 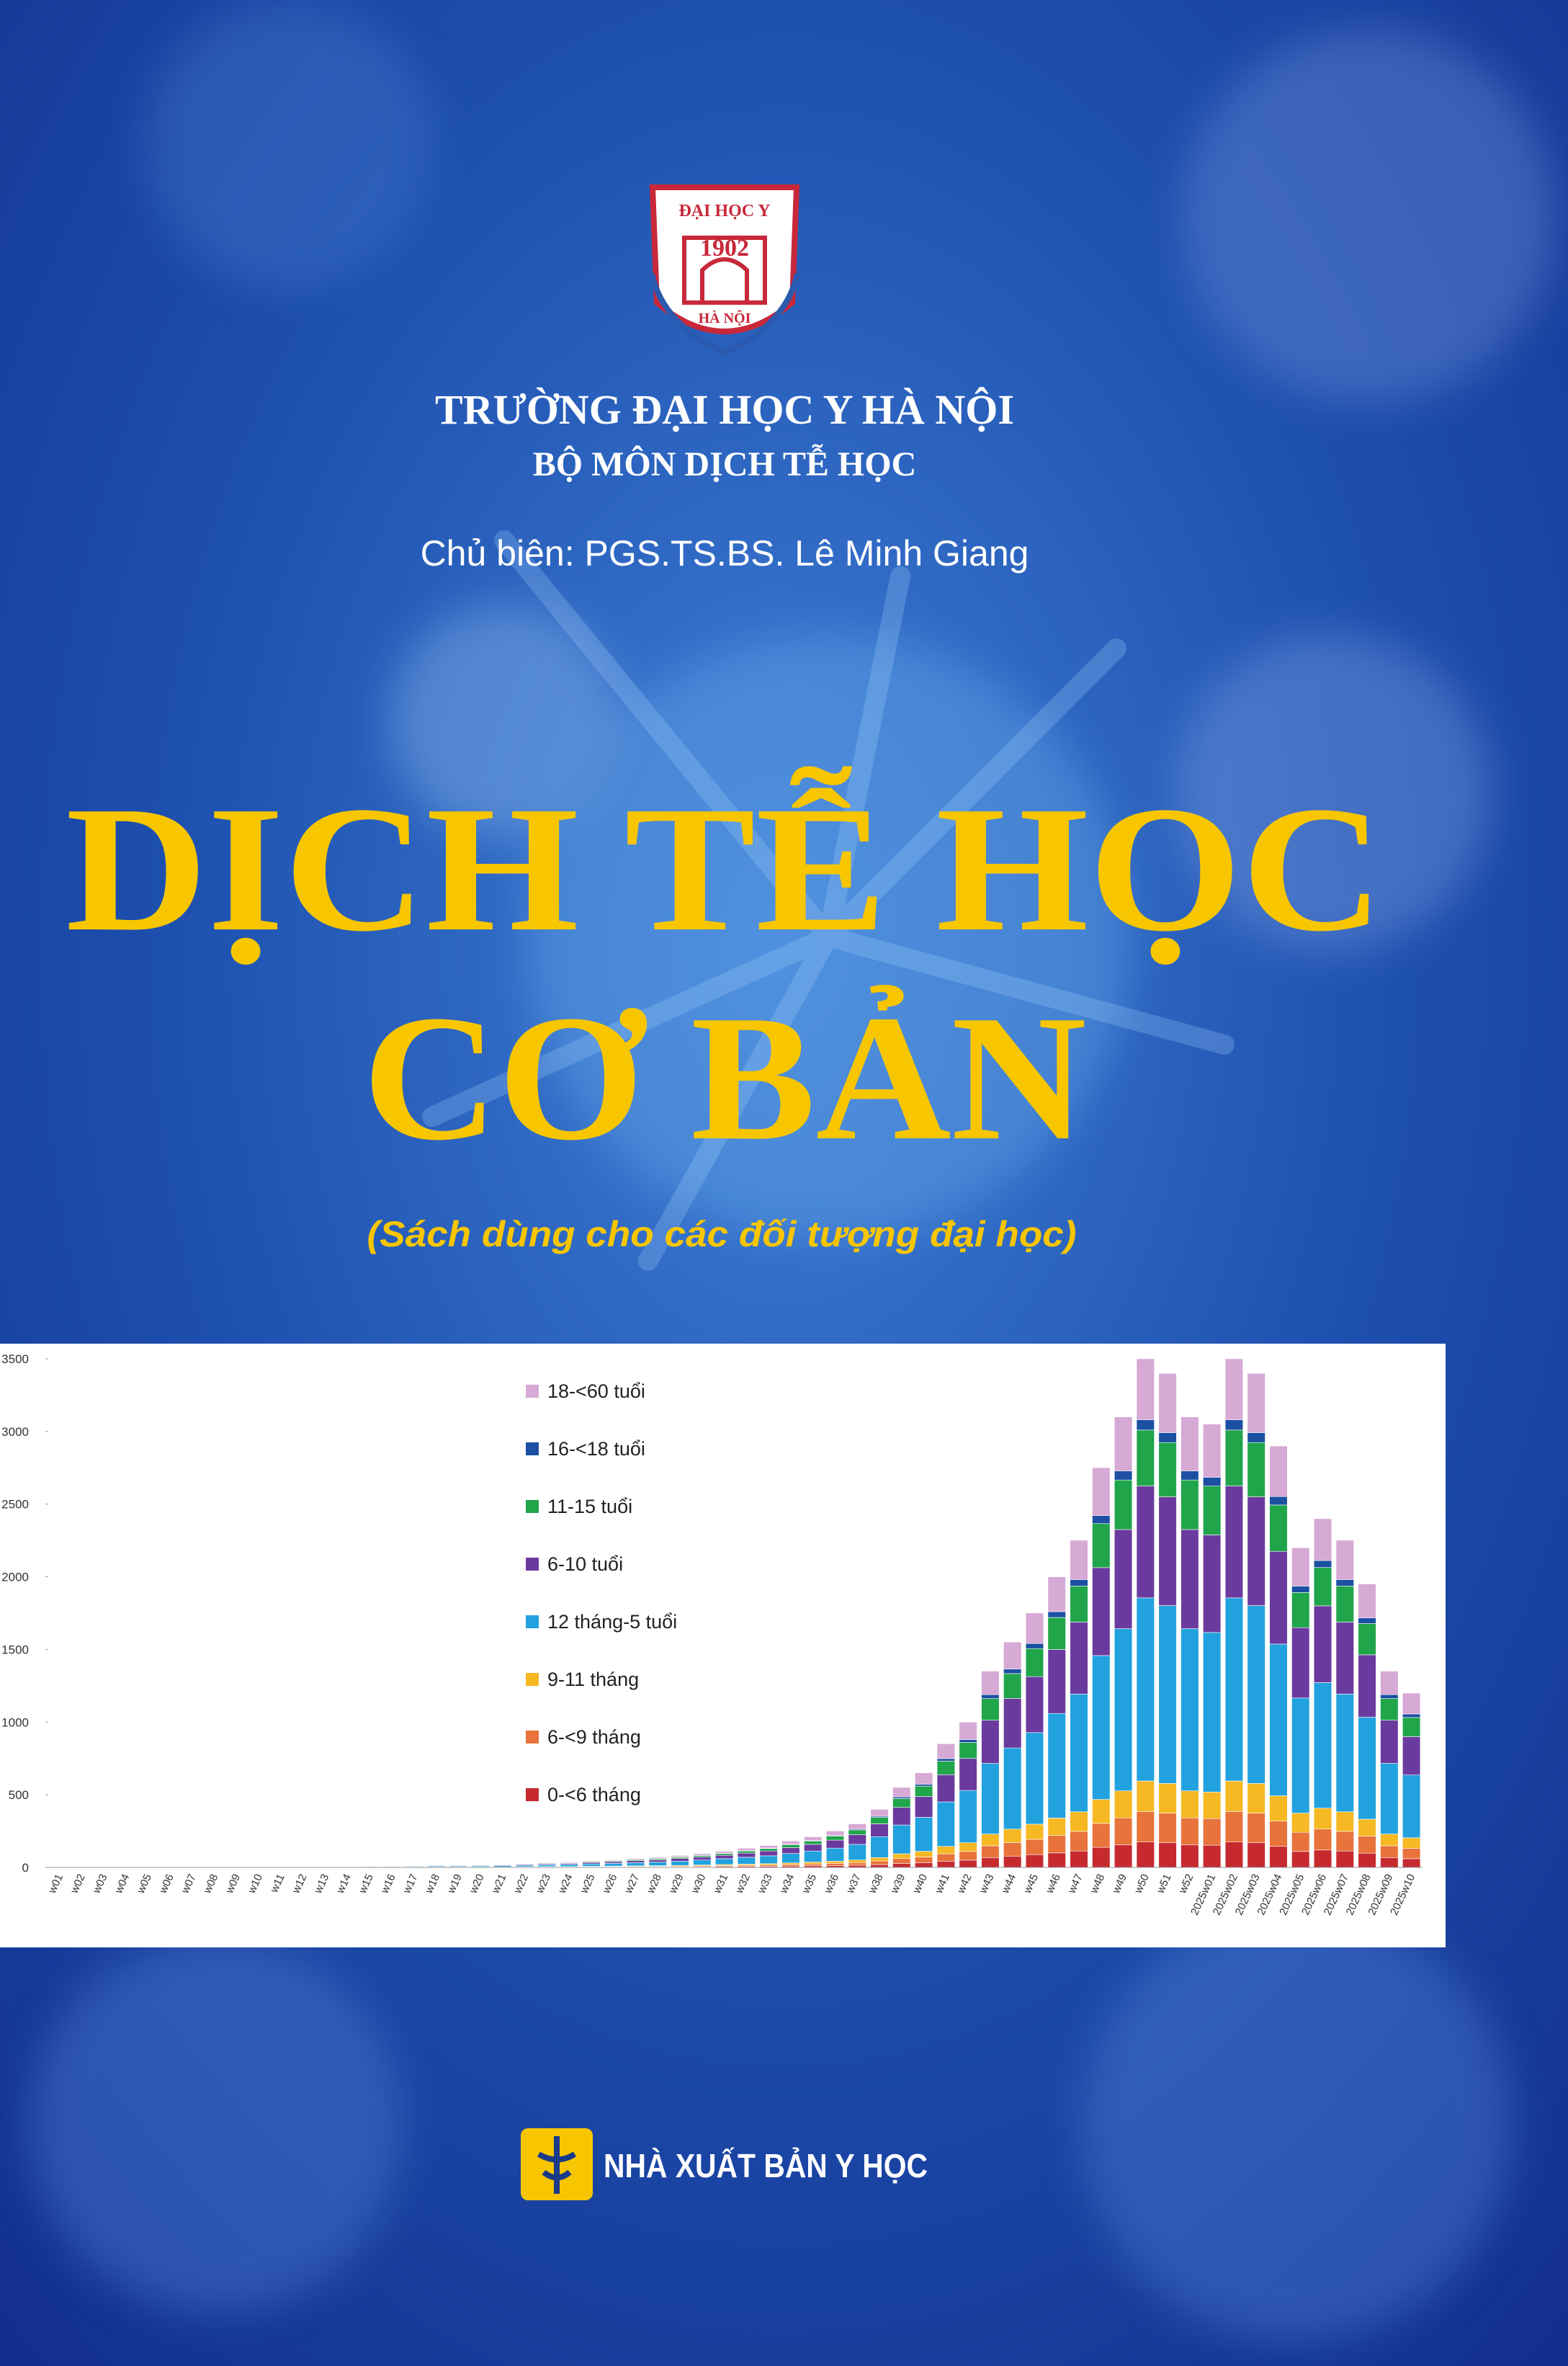 I want to click on title-line-2: CƠ BẢN, so click(x=725, y=1078).